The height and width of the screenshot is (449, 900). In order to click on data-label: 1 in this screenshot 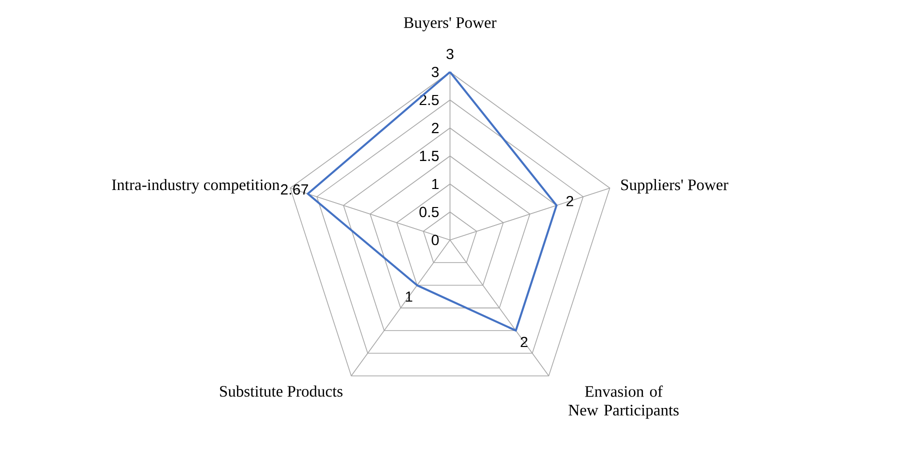, I will do `click(409, 297)`.